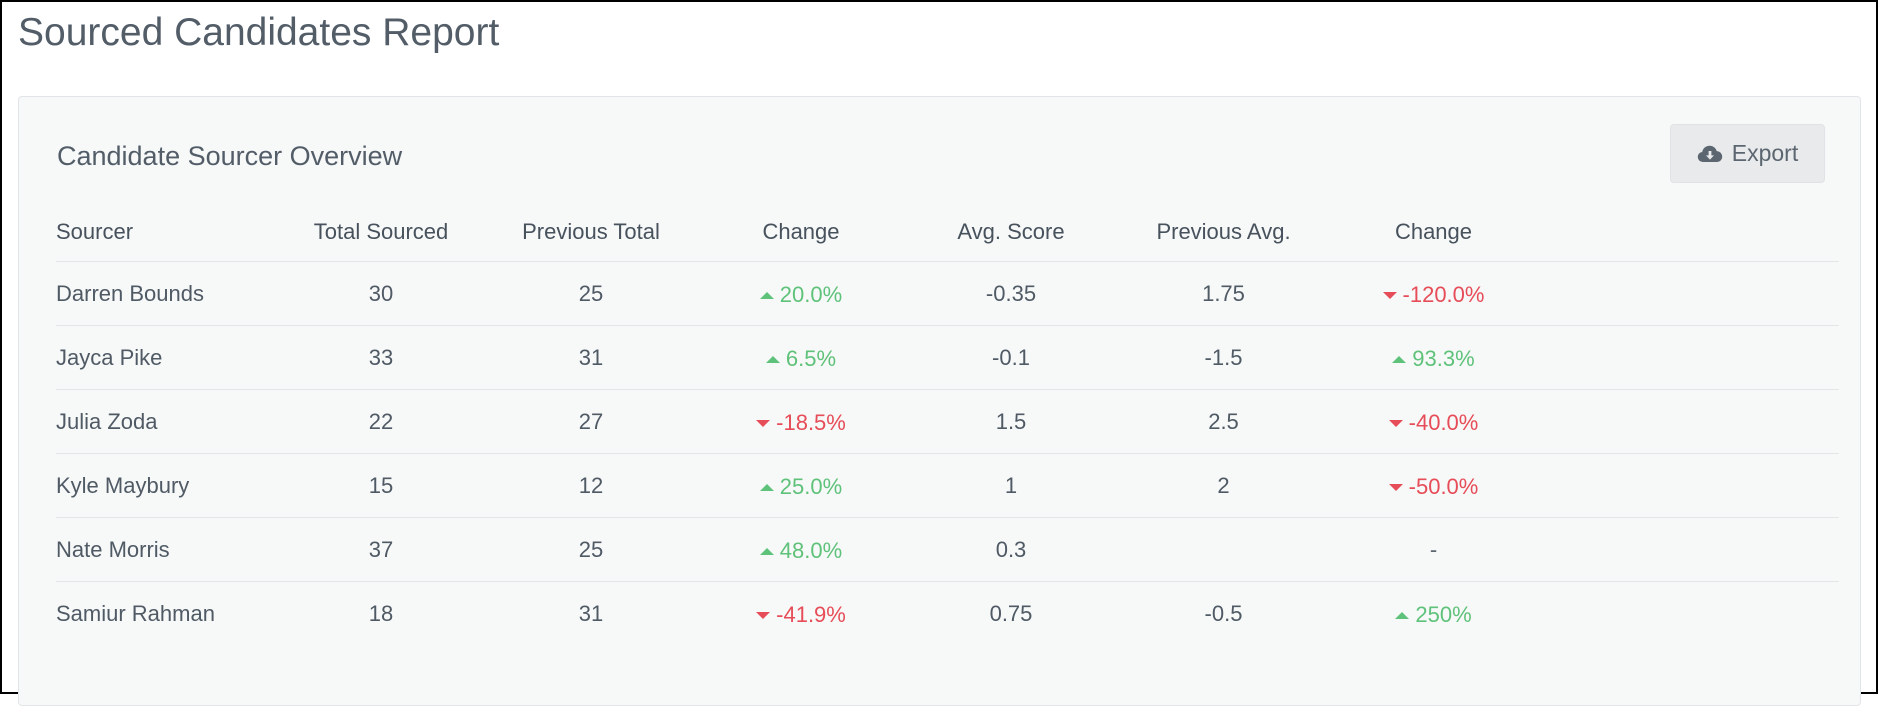 The image size is (1878, 706). I want to click on change-value: -18.5%, so click(811, 423).